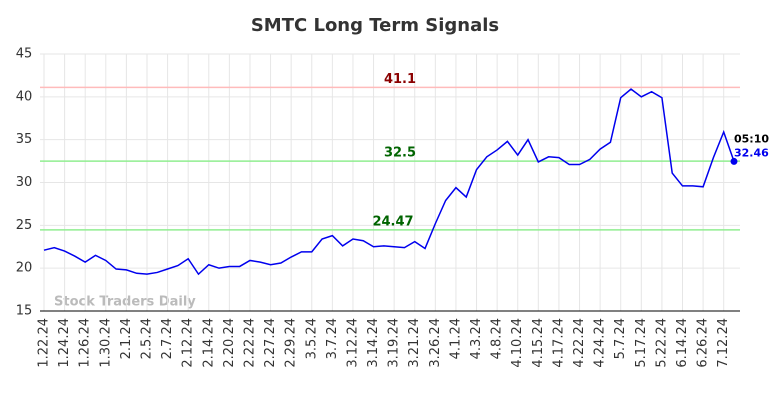 Image resolution: width=784 pixels, height=398 pixels. I want to click on y-tick-label: 25, so click(24, 225).